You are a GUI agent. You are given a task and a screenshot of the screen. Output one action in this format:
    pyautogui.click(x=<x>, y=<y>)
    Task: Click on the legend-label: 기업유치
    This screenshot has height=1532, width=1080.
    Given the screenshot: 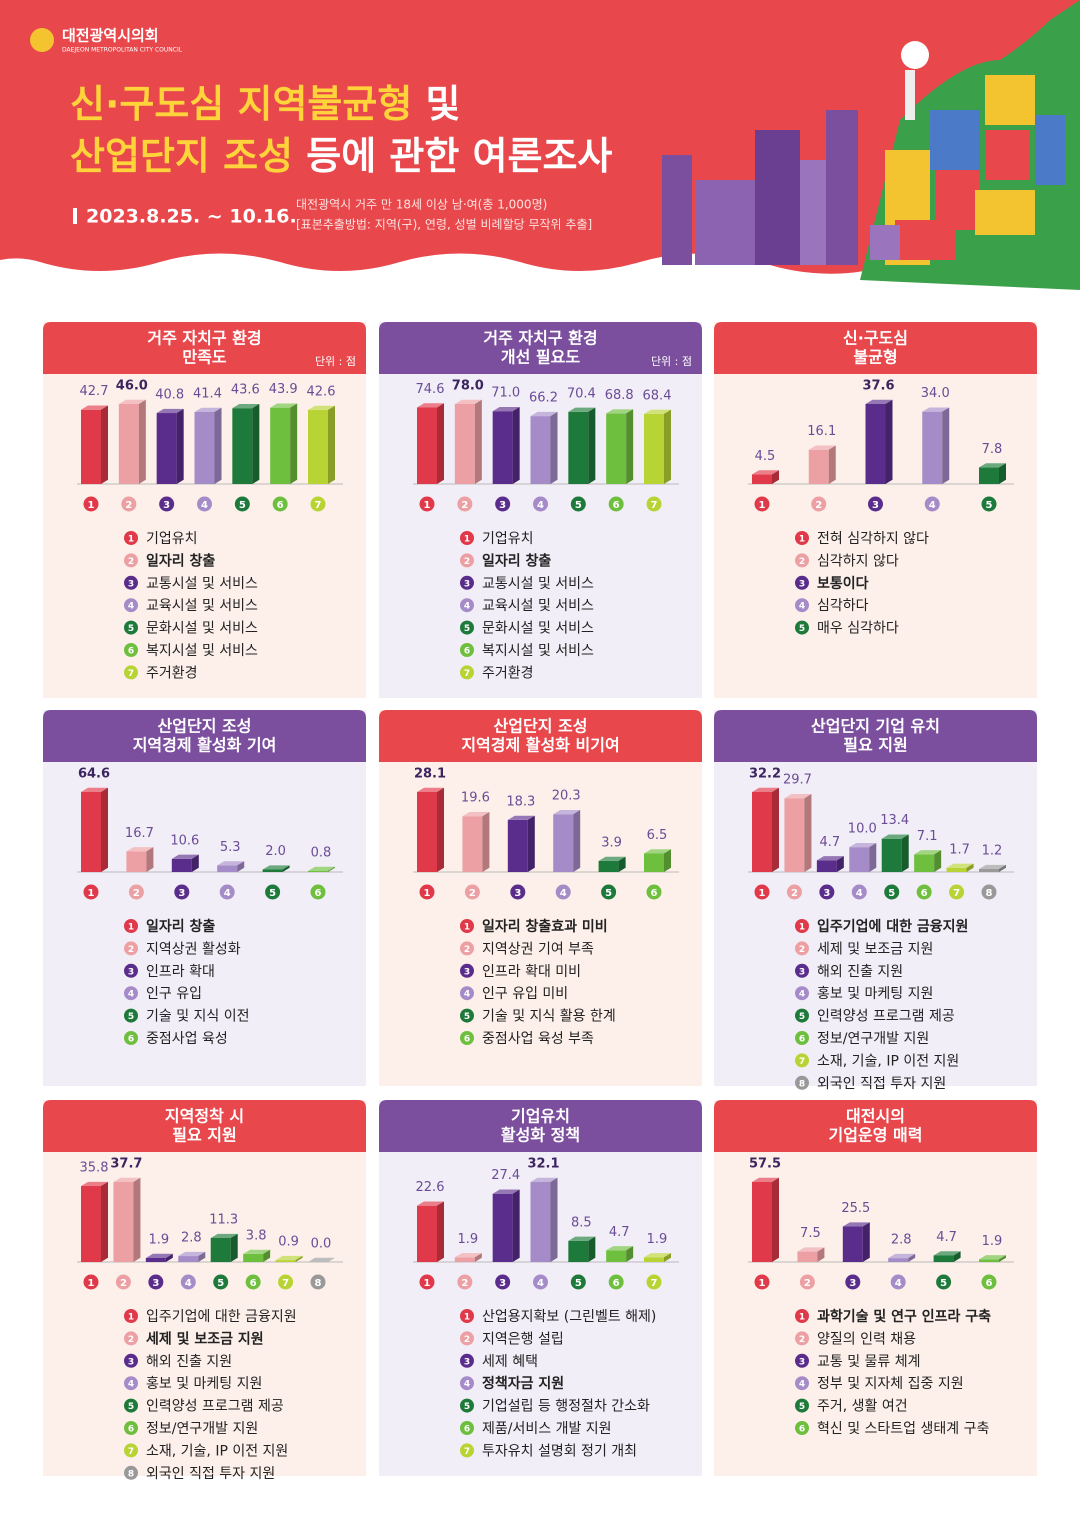 What is the action you would take?
    pyautogui.click(x=172, y=539)
    